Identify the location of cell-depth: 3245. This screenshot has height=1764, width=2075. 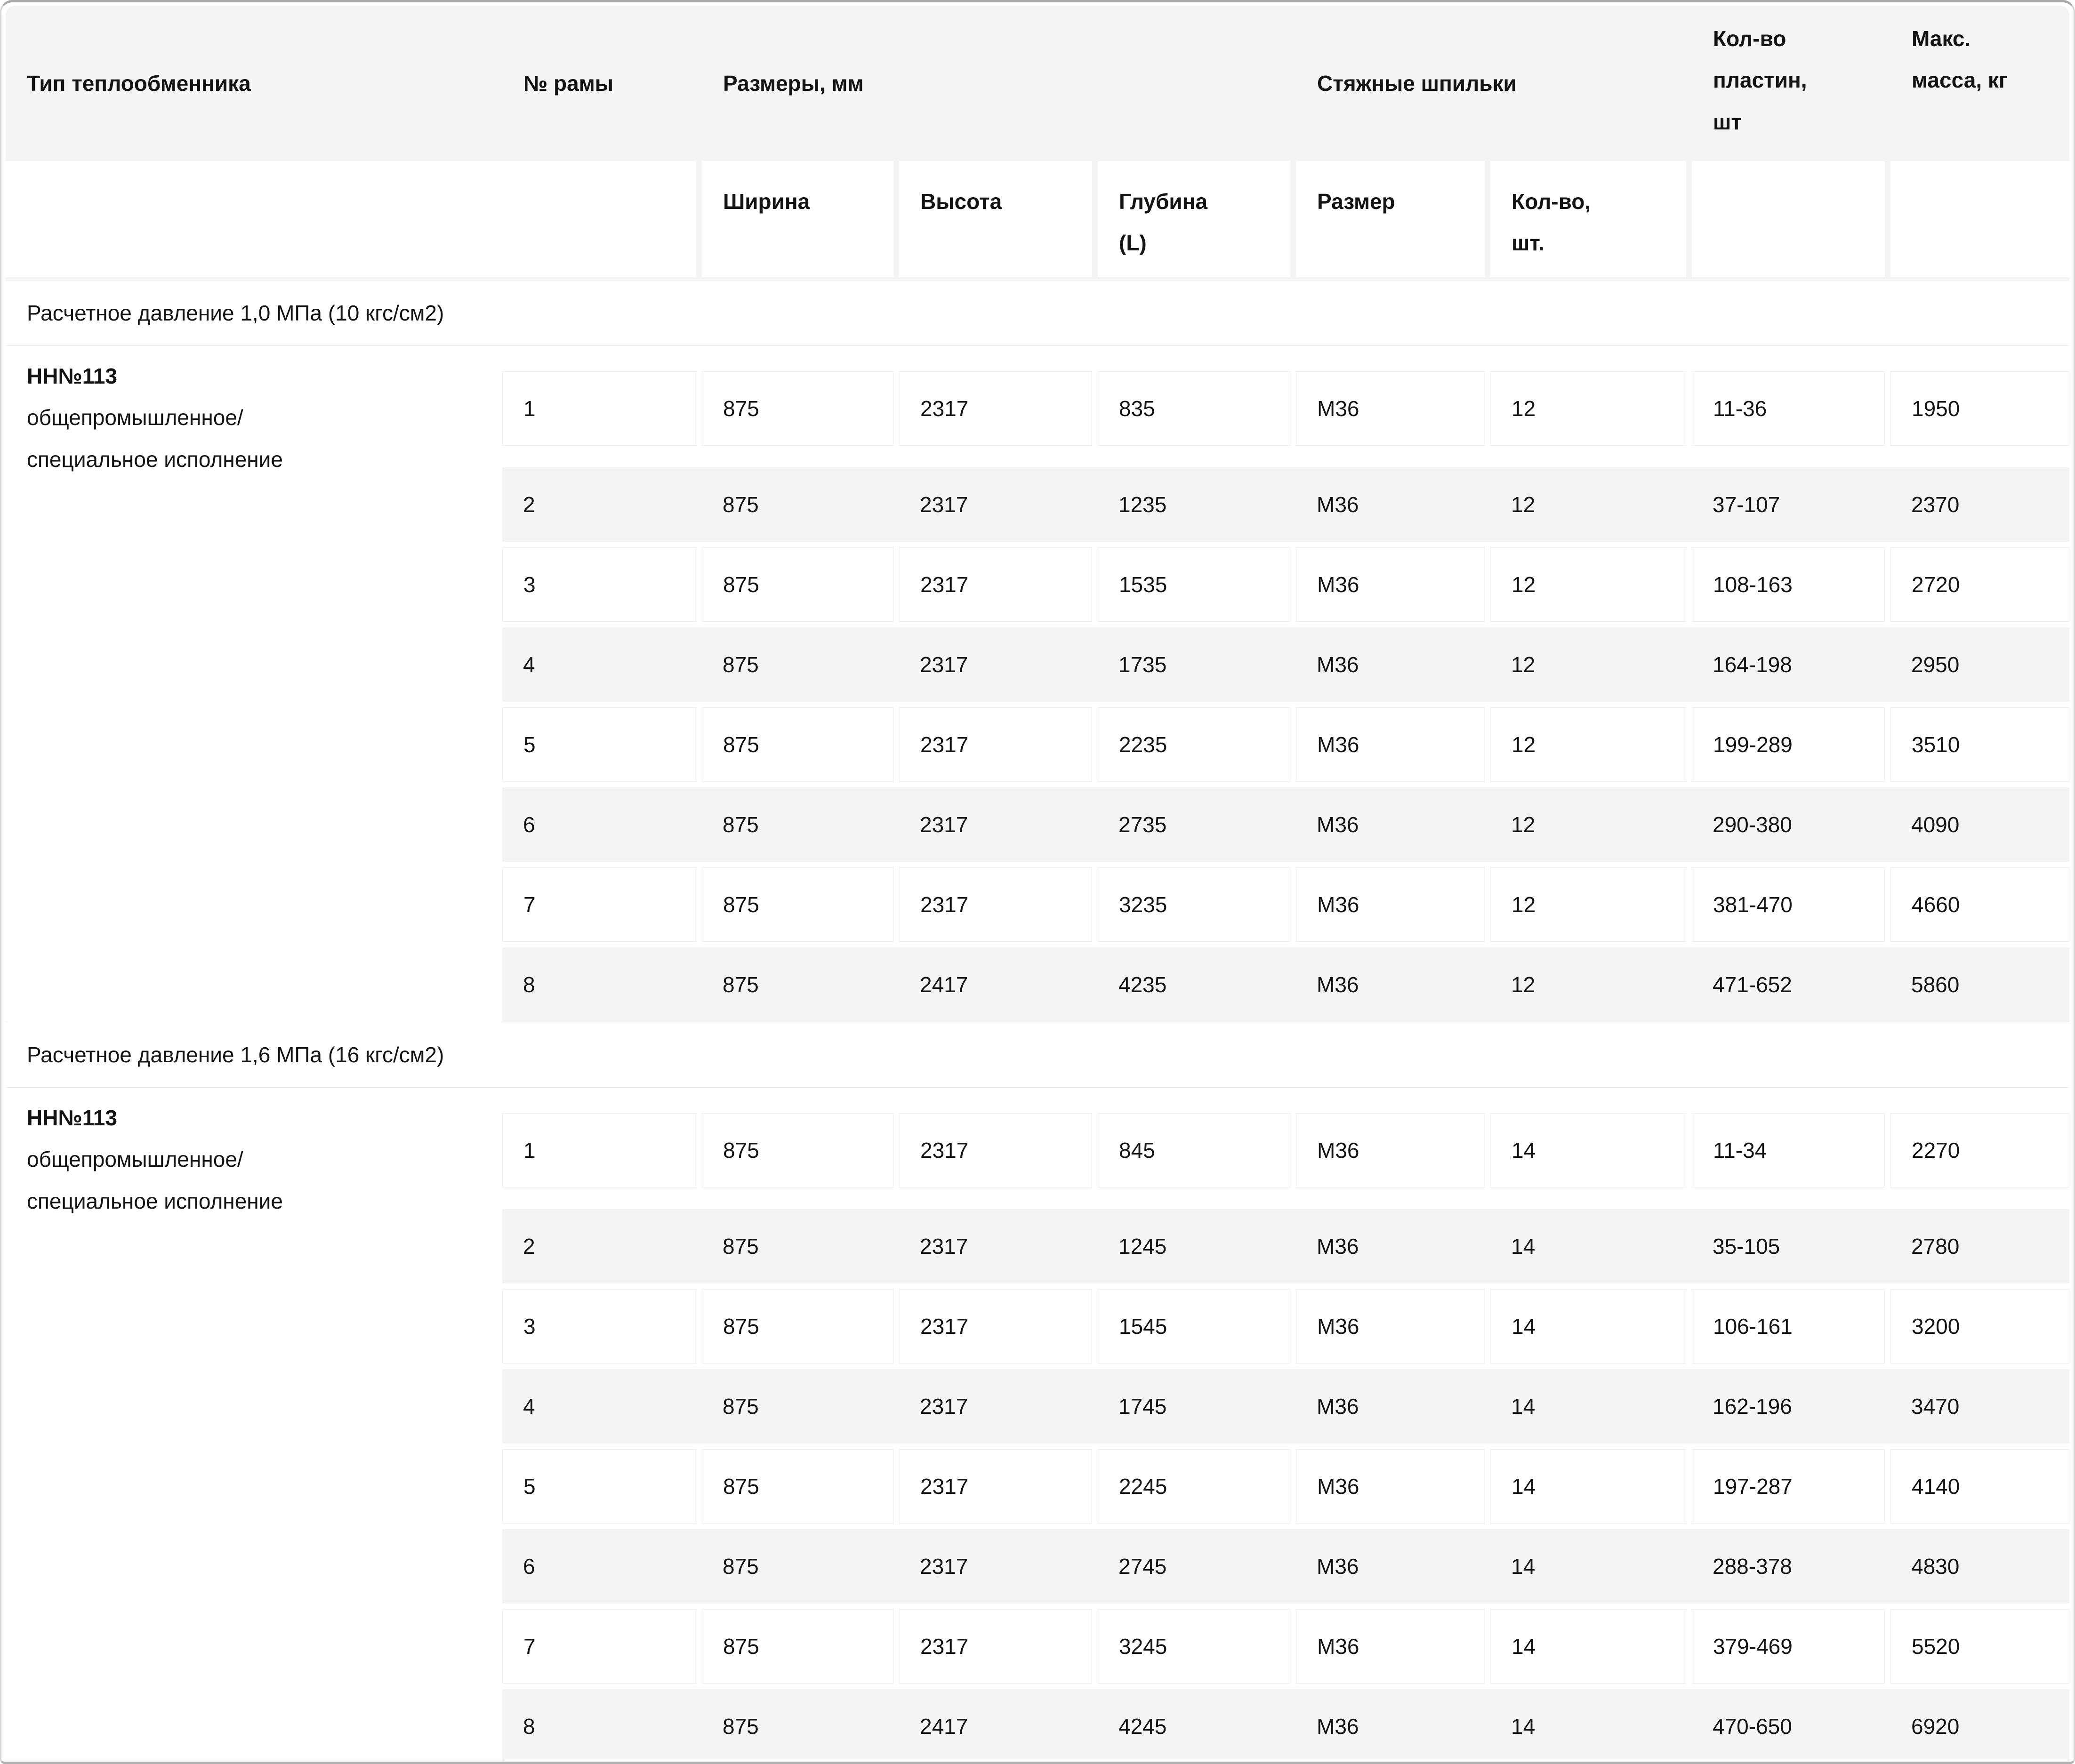
(1194, 1646).